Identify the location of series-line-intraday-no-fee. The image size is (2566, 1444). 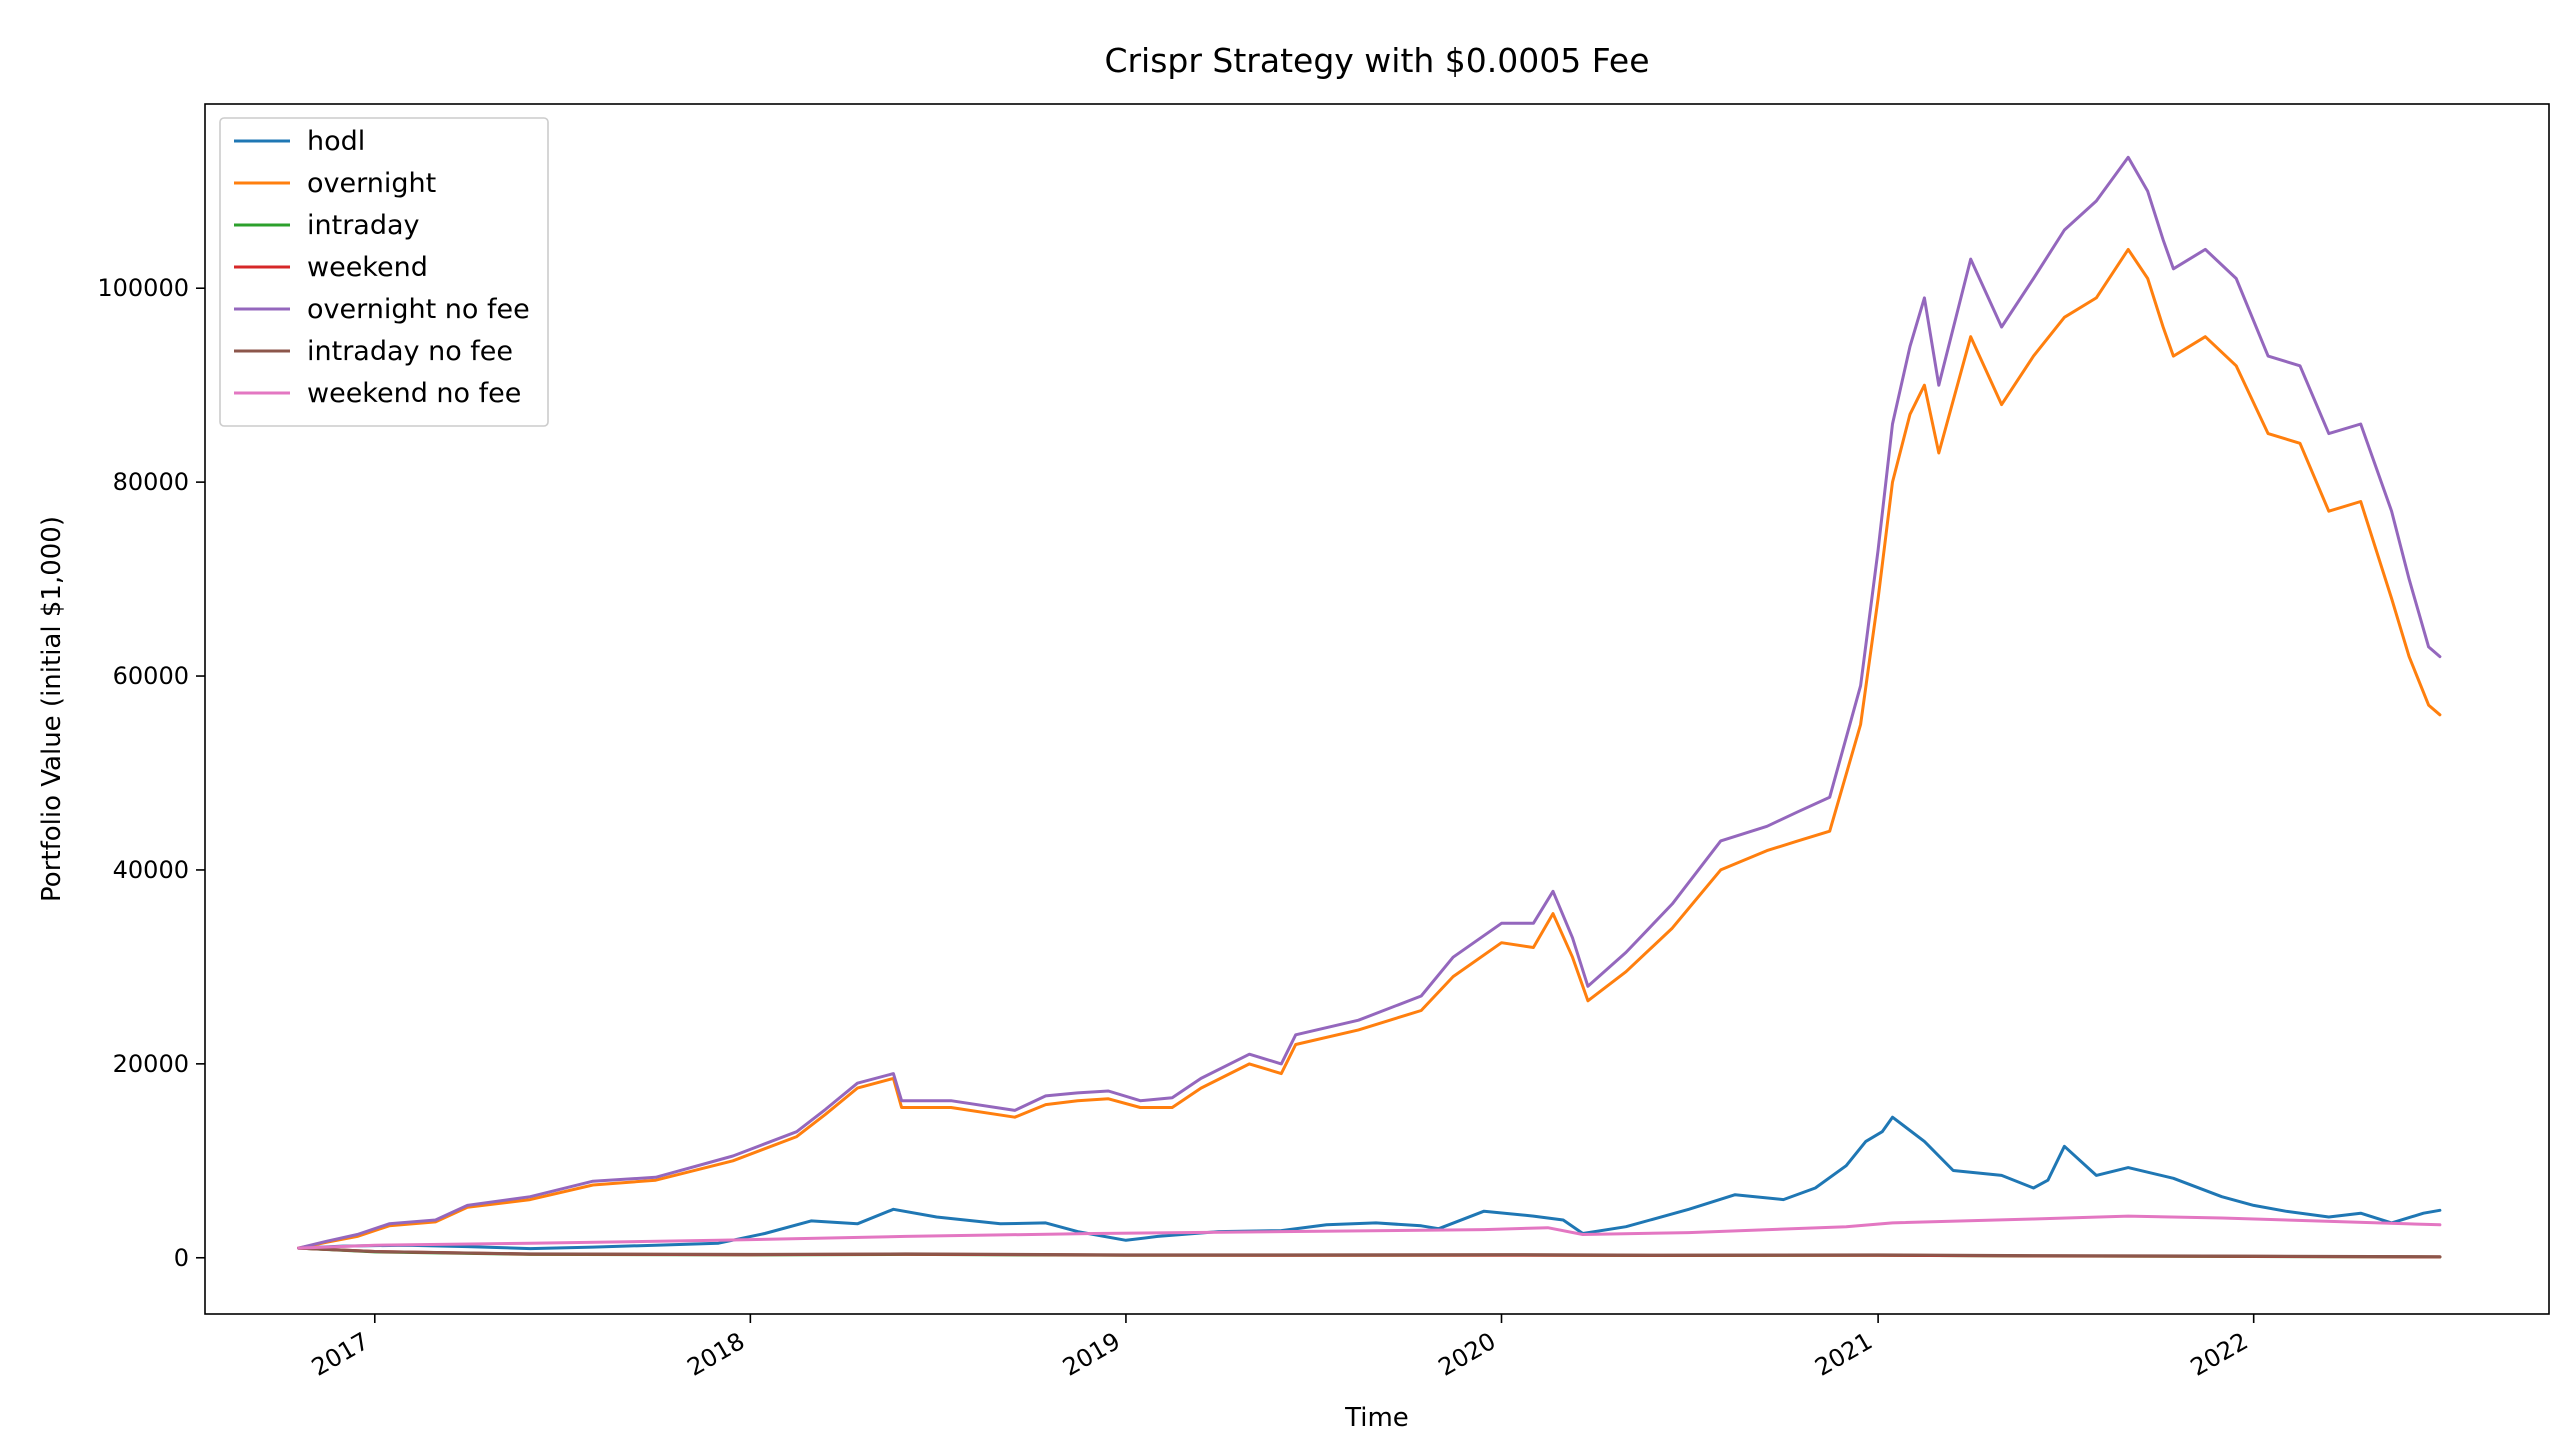
(1369, 1252).